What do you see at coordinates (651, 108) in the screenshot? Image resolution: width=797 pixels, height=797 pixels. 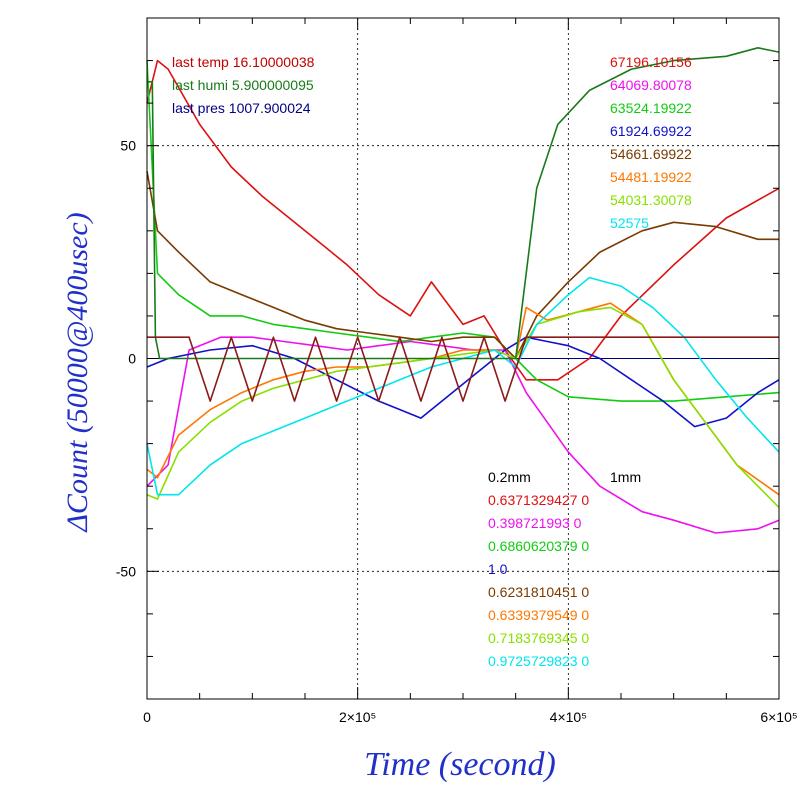 I see `count-label: 63524.19922` at bounding box center [651, 108].